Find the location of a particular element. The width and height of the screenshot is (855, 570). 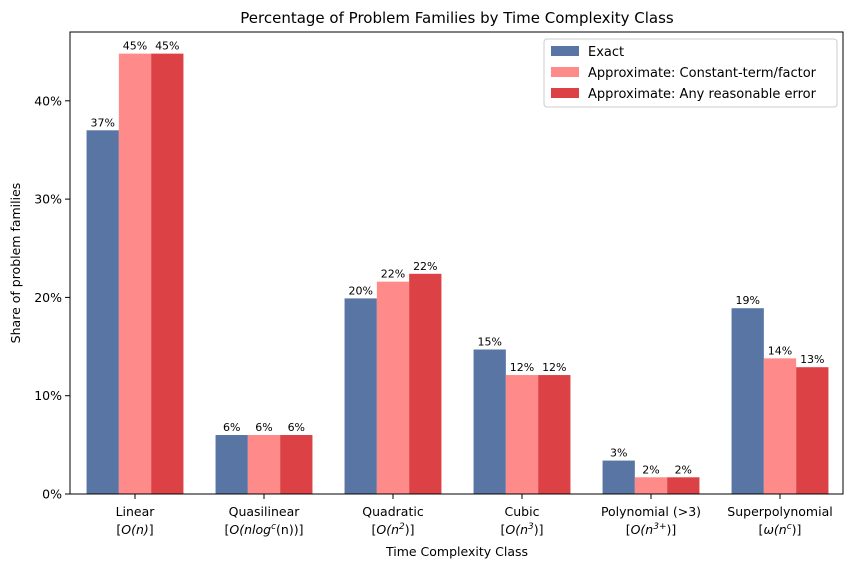

bar-s1-c3 is located at coordinates (522, 434).